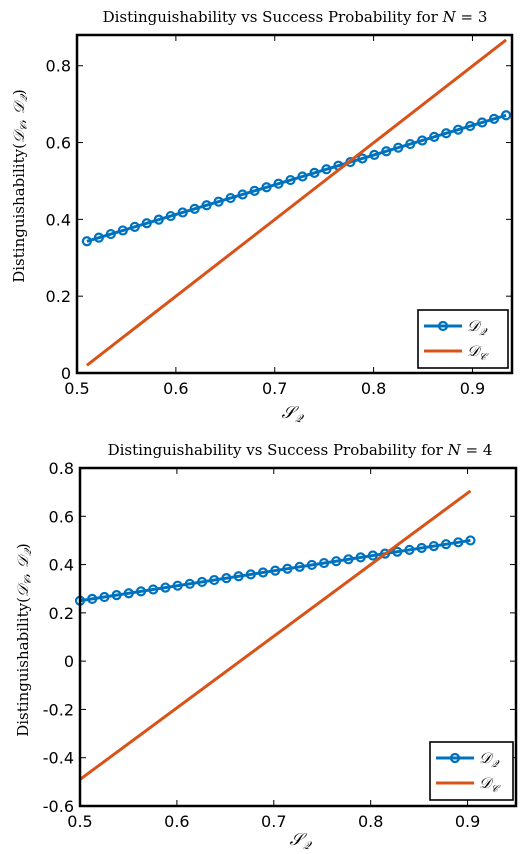 This screenshot has height=854, width=526. I want to click on y-tick-label: -0.2, so click(58, 709).